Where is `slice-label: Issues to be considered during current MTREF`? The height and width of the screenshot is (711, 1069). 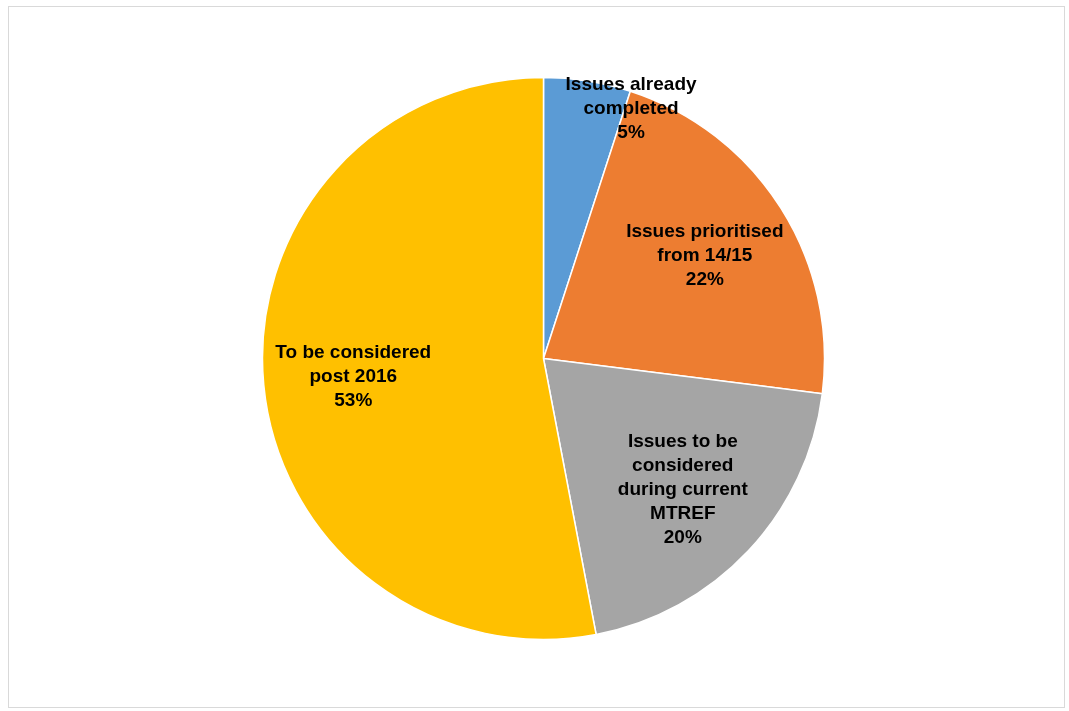 slice-label: Issues to be considered during current MTREF is located at coordinates (683, 476).